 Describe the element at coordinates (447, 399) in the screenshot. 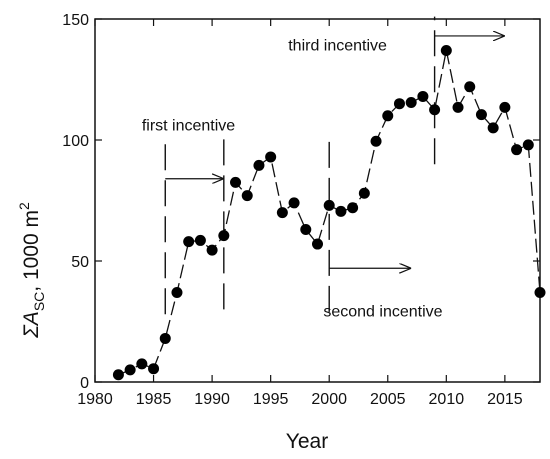

I see `x-tick-label: 2010` at that location.